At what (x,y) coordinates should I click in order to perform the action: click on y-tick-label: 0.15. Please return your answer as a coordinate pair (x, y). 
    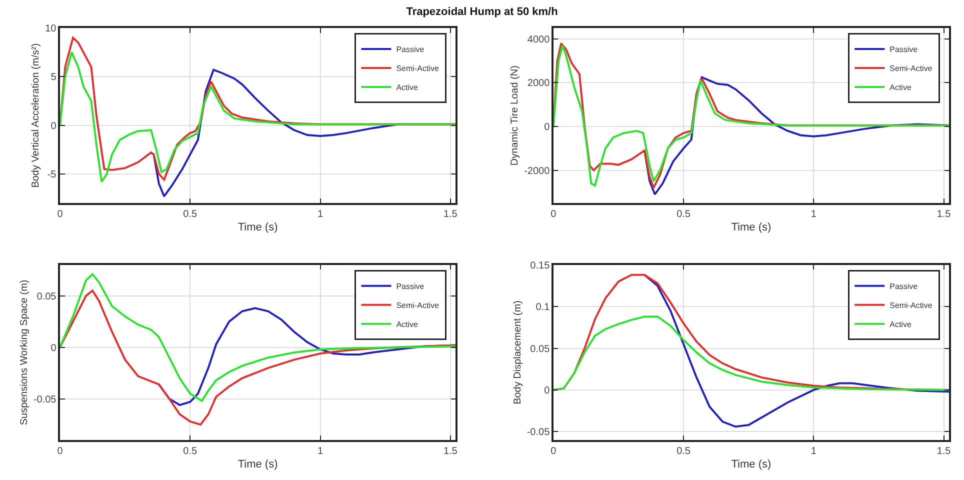
    Looking at the image, I should click on (540, 266).